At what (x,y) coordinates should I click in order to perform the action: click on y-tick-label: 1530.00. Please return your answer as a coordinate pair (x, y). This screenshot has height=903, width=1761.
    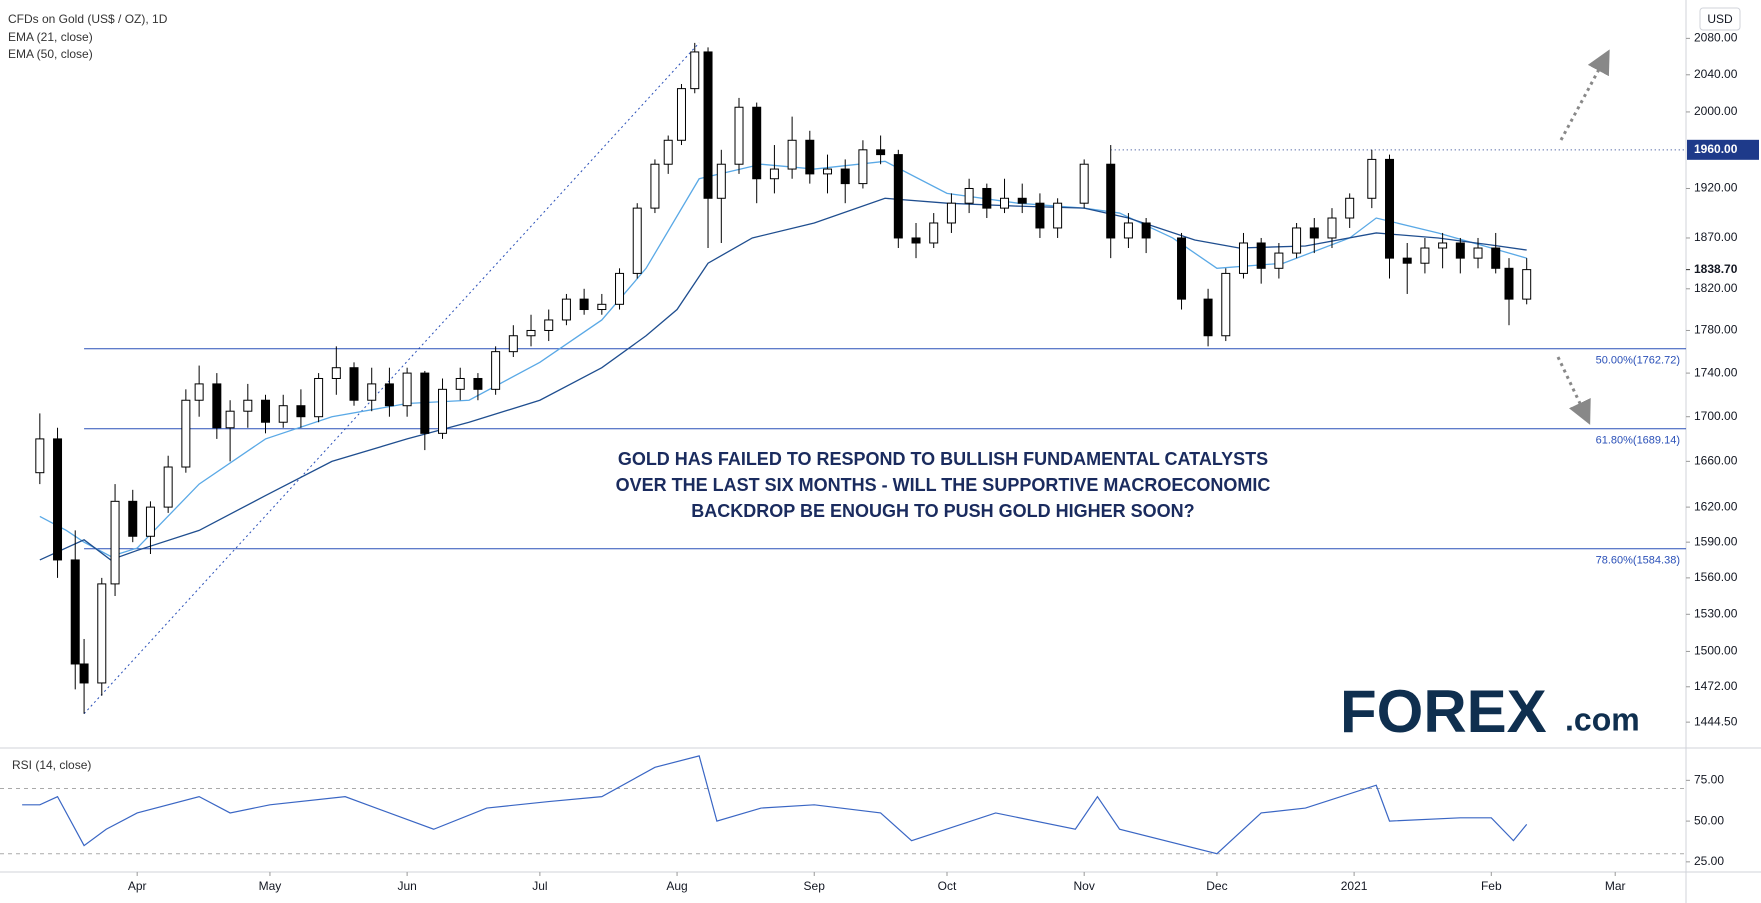
    Looking at the image, I should click on (1716, 613).